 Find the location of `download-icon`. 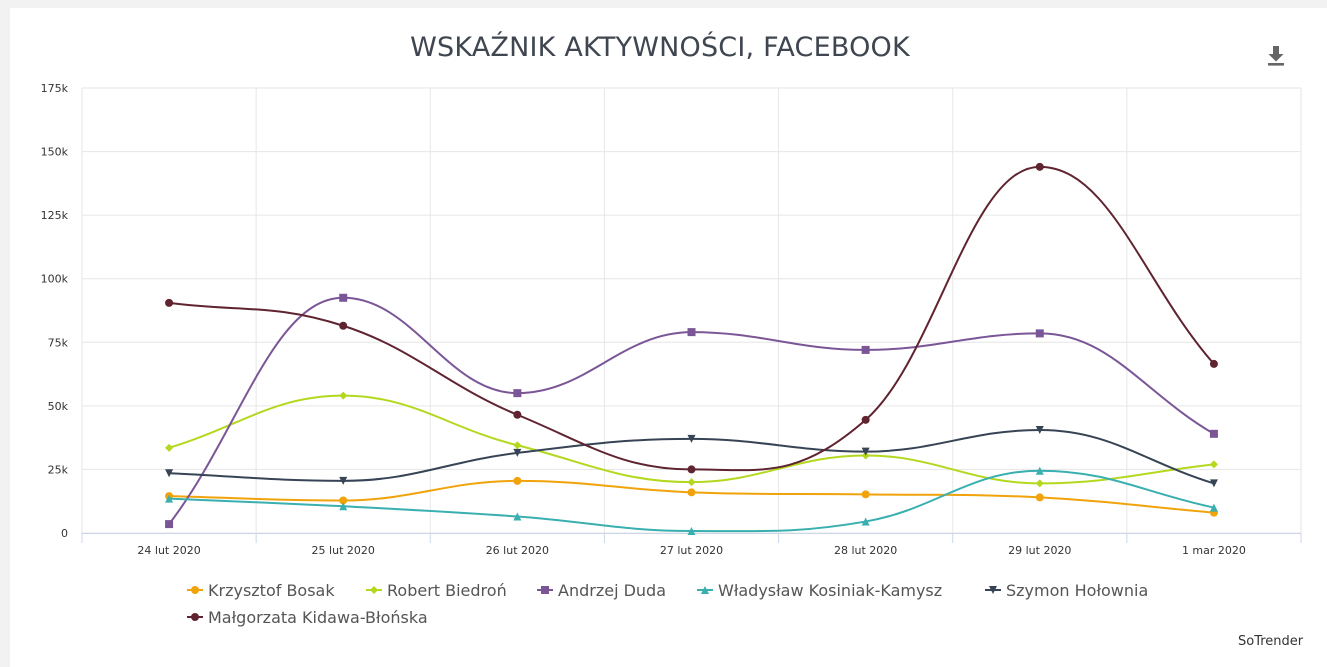

download-icon is located at coordinates (1276, 56).